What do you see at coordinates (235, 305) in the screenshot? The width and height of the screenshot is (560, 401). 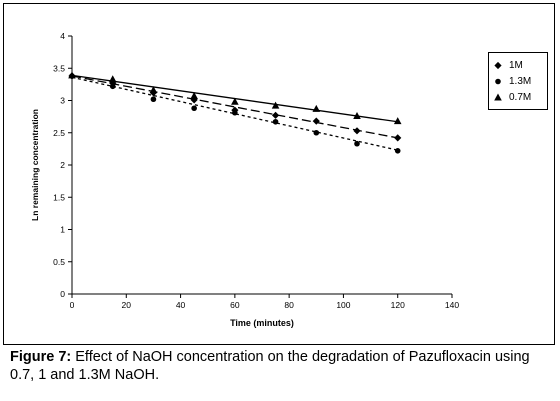 I see `x-tick-label: 60` at bounding box center [235, 305].